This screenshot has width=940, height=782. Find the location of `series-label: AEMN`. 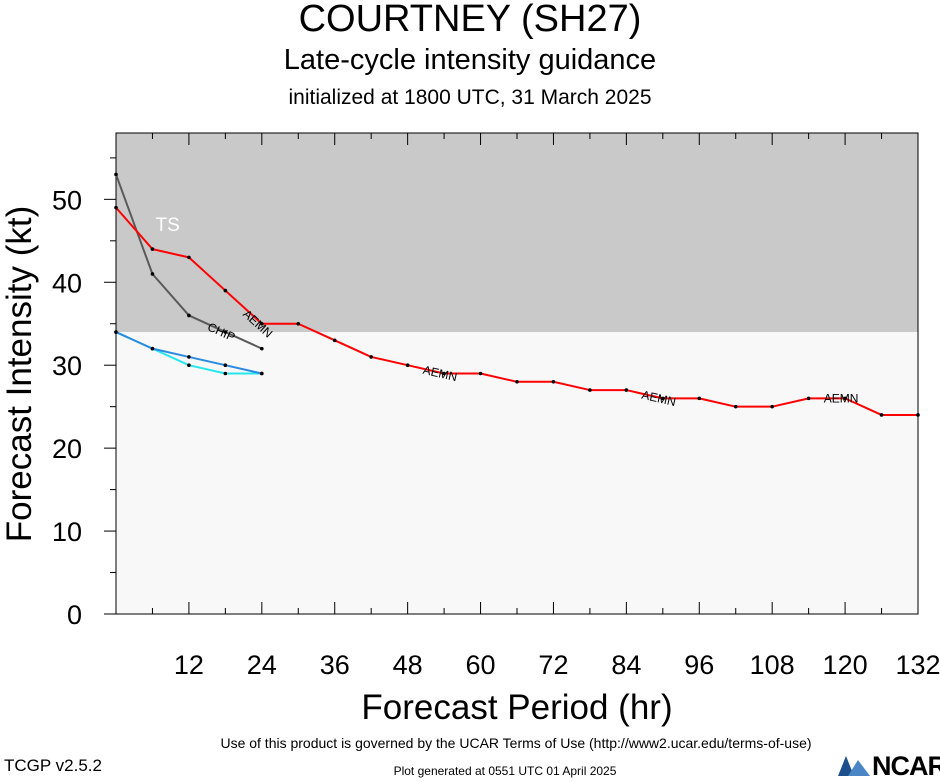

series-label: AEMN is located at coordinates (841, 398).